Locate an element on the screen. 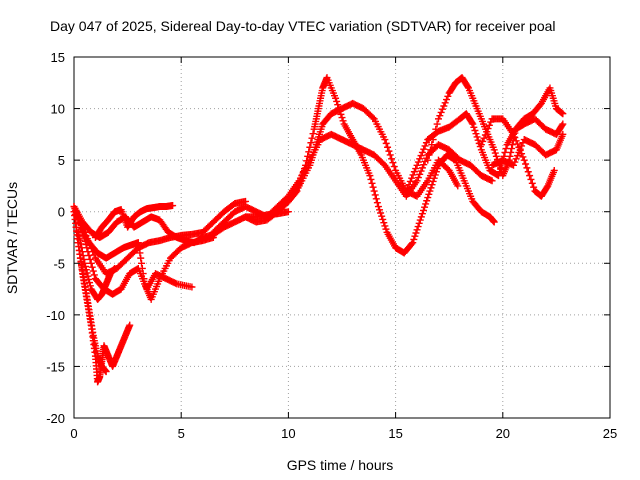  x-tick-label: 20 is located at coordinates (503, 433).